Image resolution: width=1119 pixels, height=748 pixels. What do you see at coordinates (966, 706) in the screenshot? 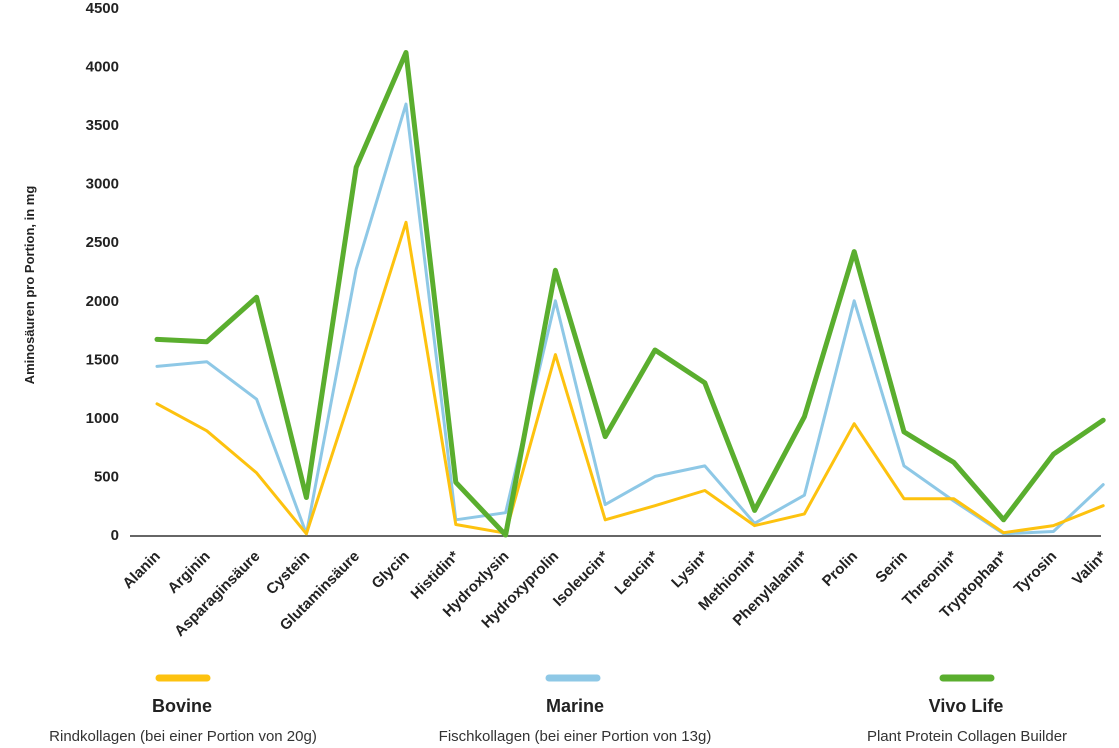
I see `legend-series-name: Vivo Life` at bounding box center [966, 706].